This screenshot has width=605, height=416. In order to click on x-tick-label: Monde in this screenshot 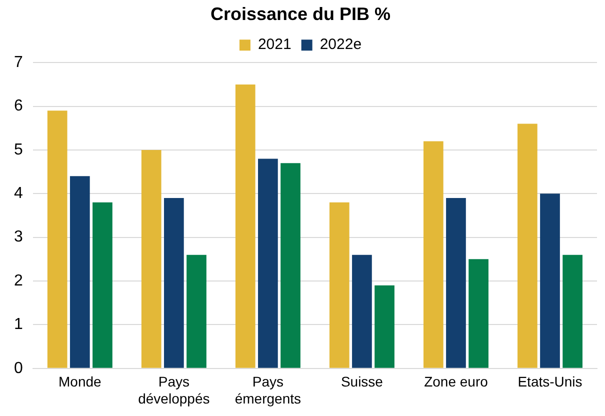, I will do `click(80, 382)`.